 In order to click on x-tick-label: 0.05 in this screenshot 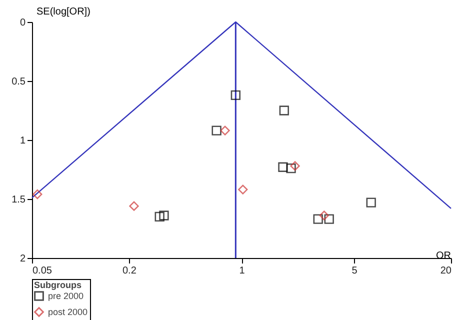, I will do `click(42, 271)`.